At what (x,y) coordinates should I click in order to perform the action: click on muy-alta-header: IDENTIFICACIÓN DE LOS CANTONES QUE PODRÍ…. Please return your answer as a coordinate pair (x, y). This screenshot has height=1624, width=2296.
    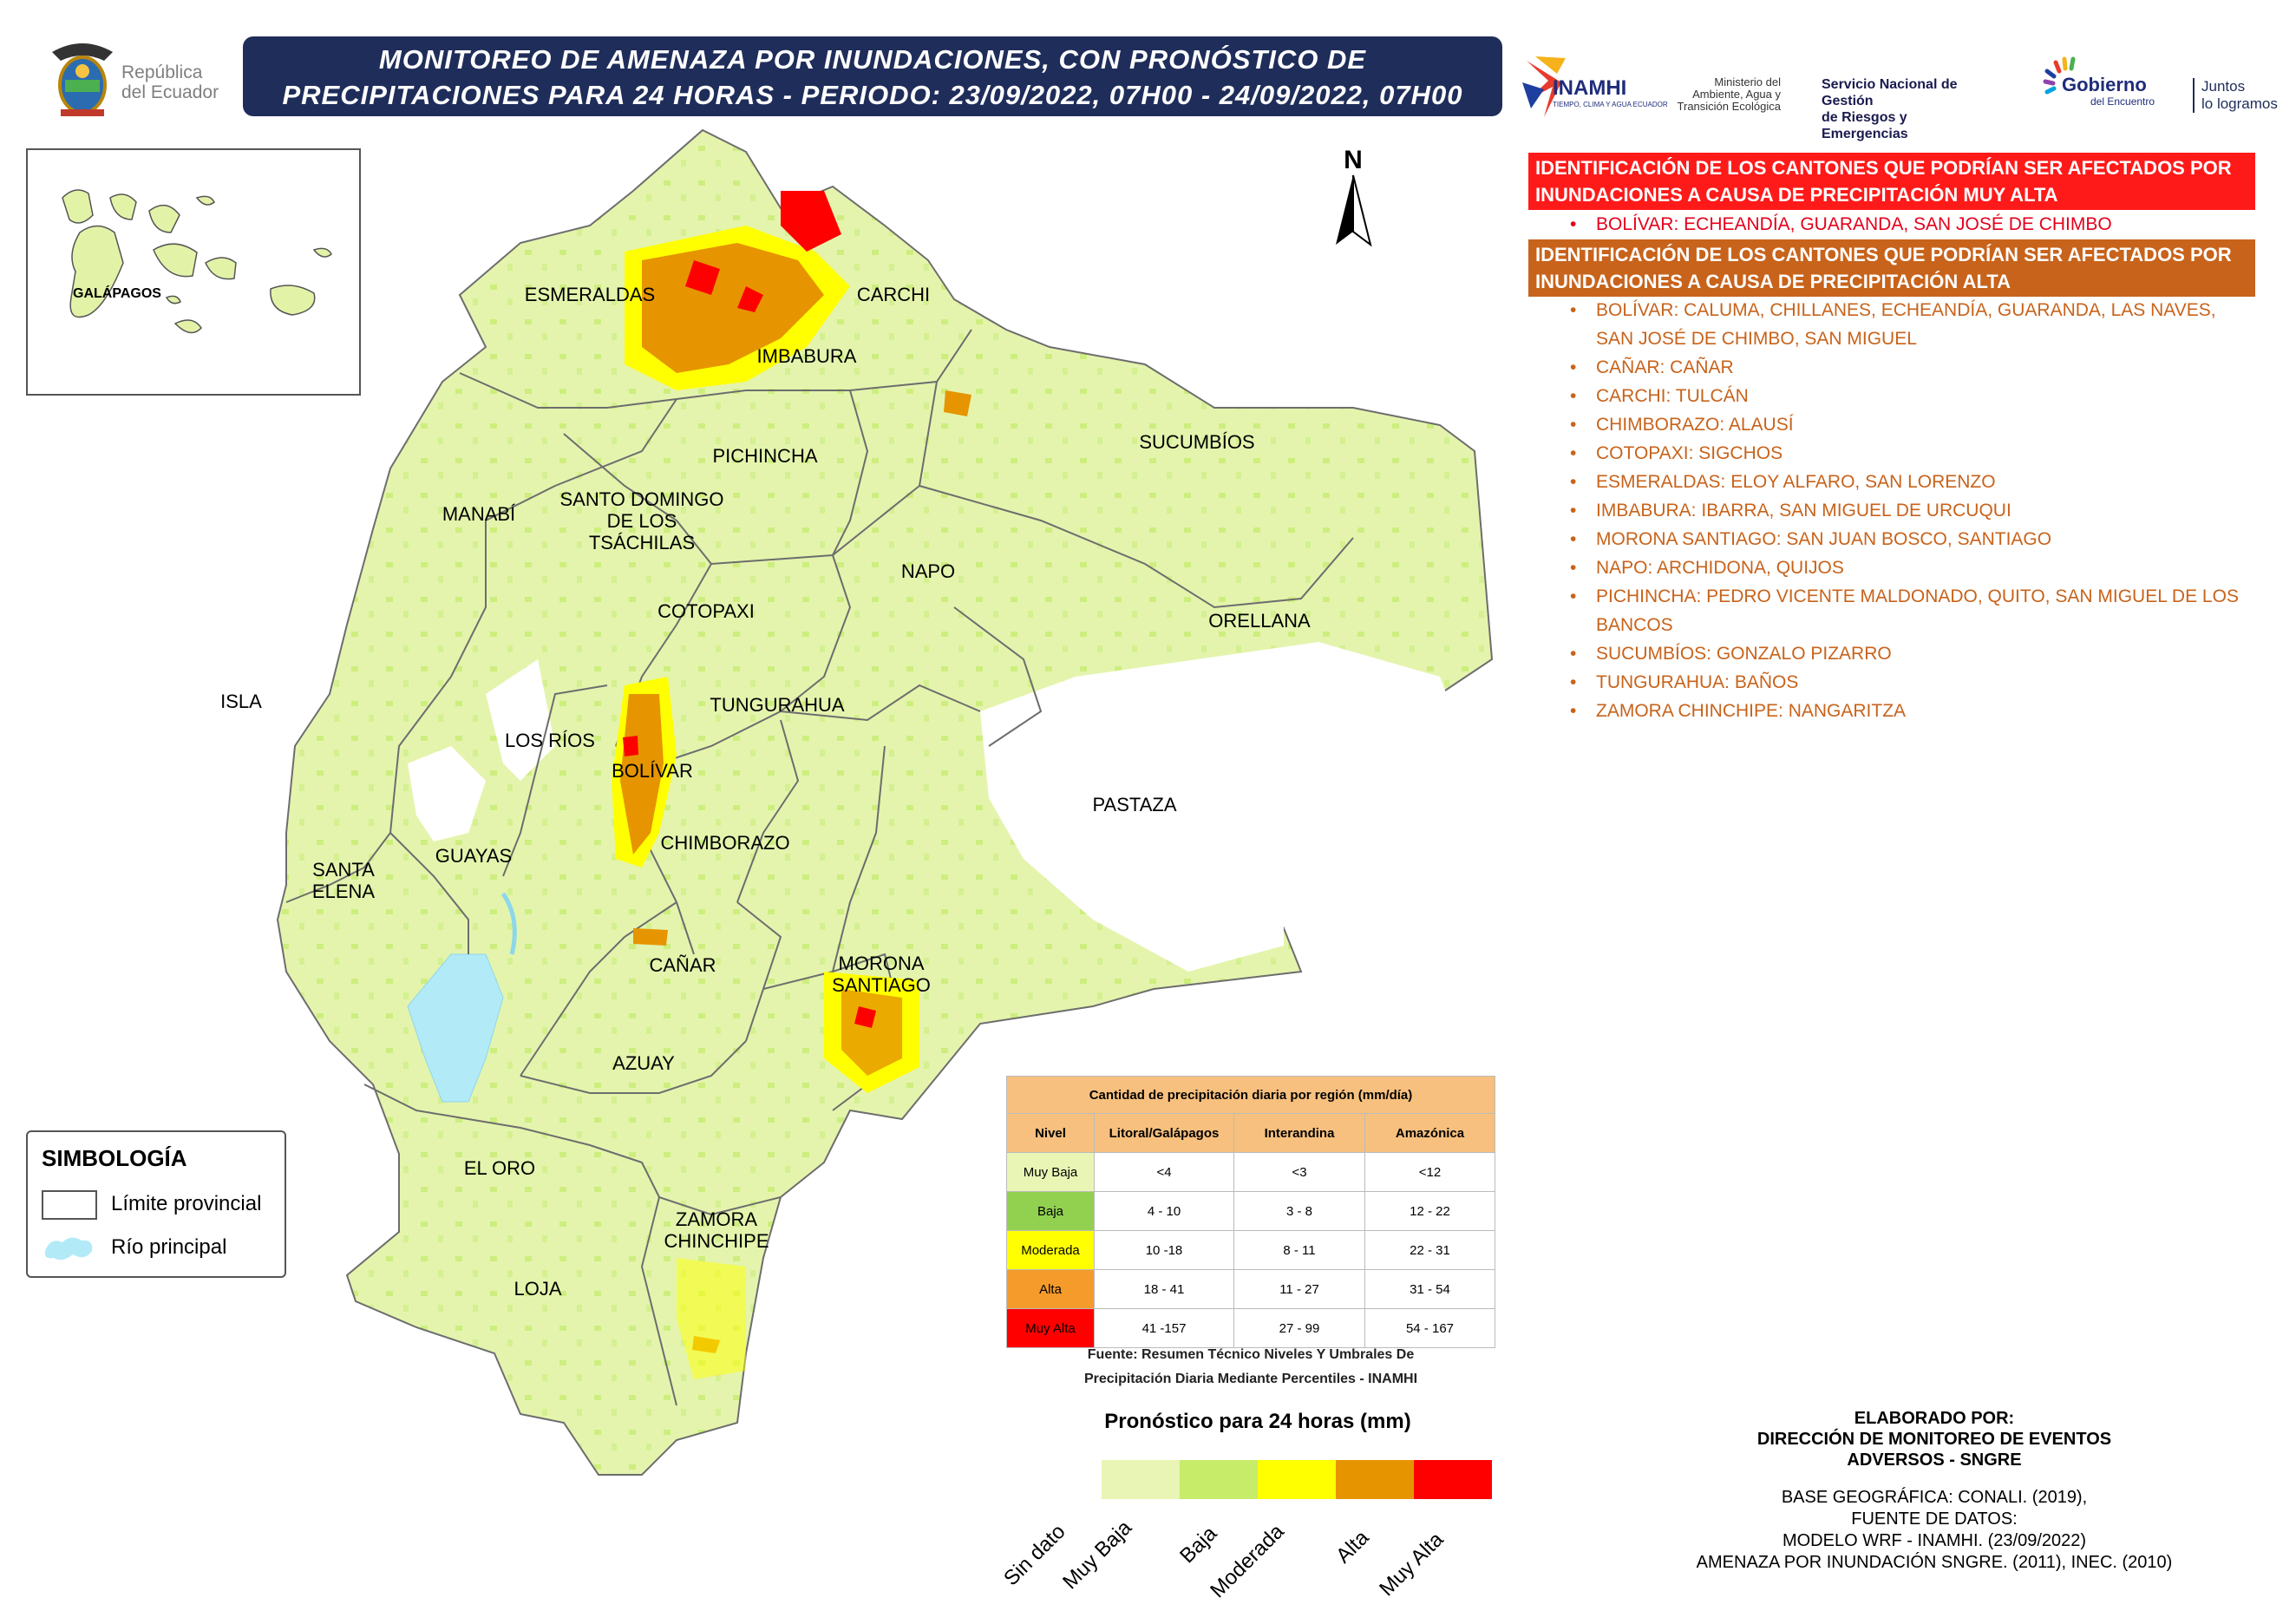
    Looking at the image, I should click on (1891, 181).